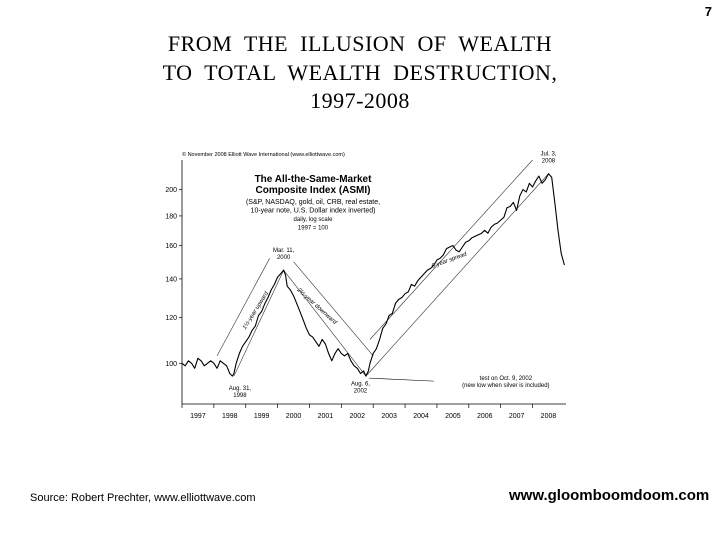  I want to click on channel-1-lower, so click(258, 323).